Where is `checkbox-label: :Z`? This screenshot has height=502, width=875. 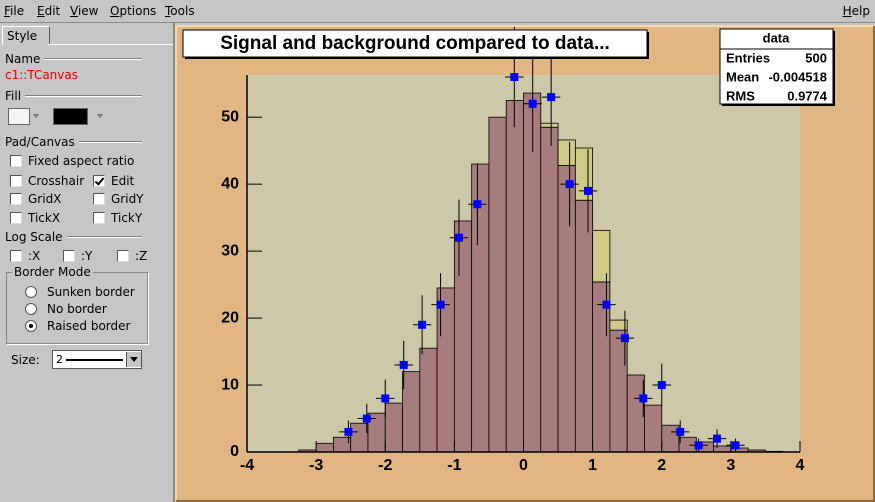
checkbox-label: :Z is located at coordinates (141, 256).